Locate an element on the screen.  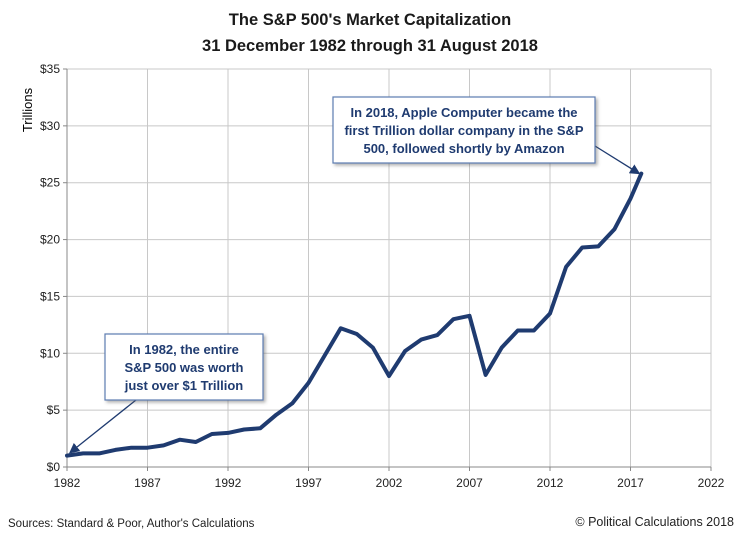
copyright-note: © Political Calculations 2018 is located at coordinates (654, 522).